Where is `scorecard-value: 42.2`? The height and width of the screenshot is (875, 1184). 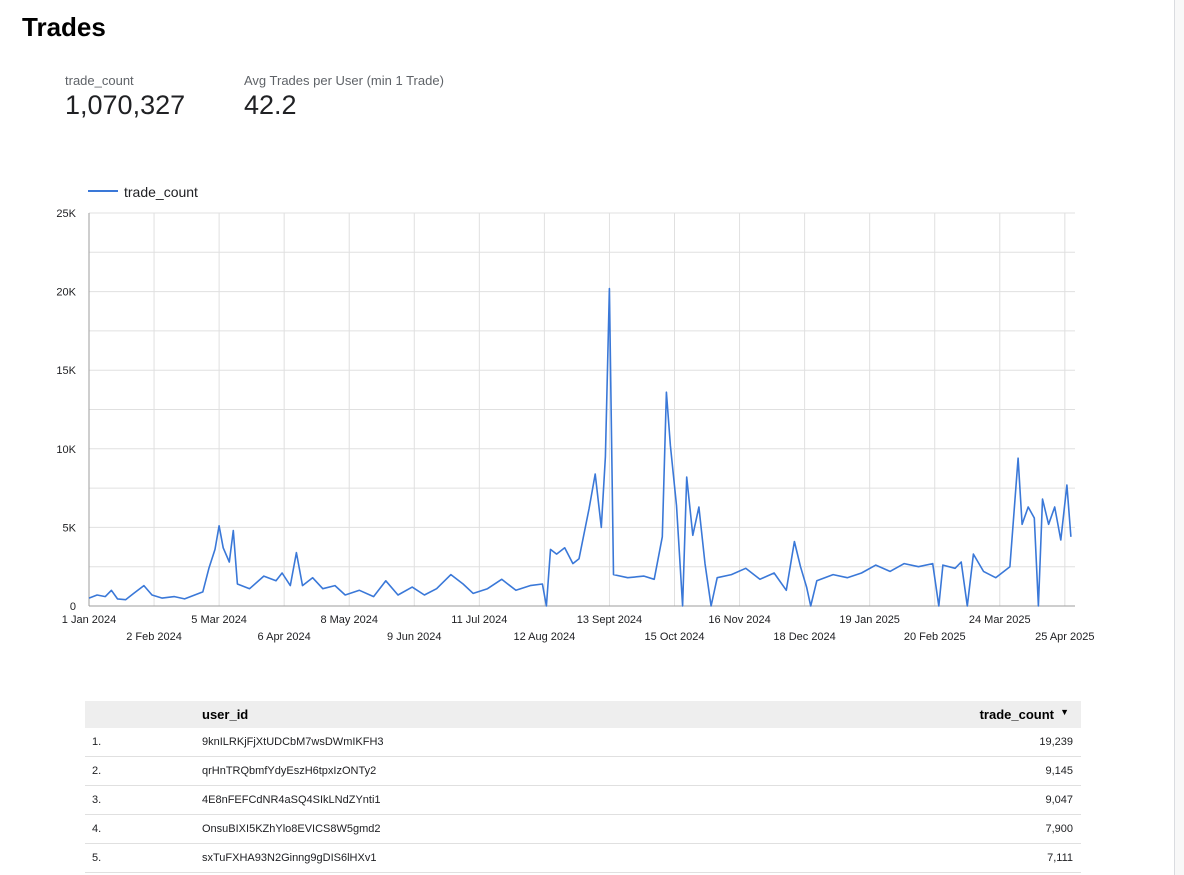 scorecard-value: 42.2 is located at coordinates (270, 105).